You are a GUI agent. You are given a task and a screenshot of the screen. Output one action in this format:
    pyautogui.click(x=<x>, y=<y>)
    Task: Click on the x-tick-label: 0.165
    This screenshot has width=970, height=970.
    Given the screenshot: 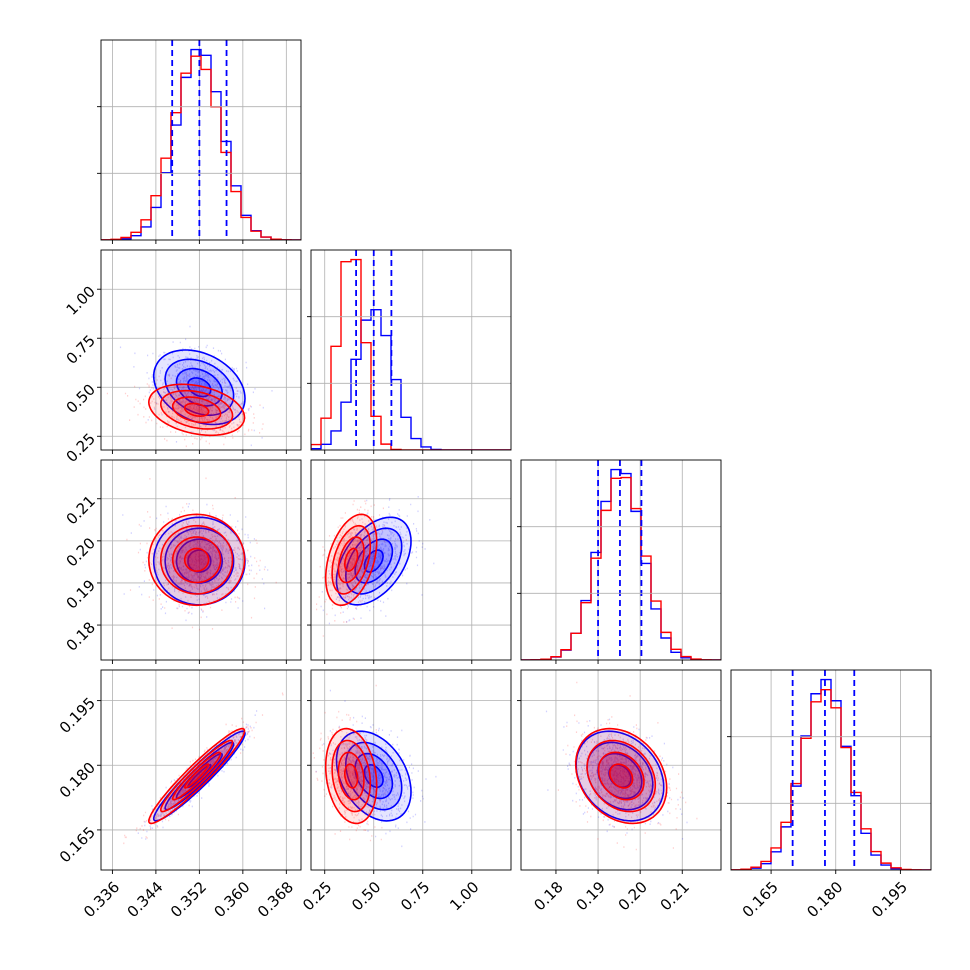 What is the action you would take?
    pyautogui.click(x=760, y=899)
    